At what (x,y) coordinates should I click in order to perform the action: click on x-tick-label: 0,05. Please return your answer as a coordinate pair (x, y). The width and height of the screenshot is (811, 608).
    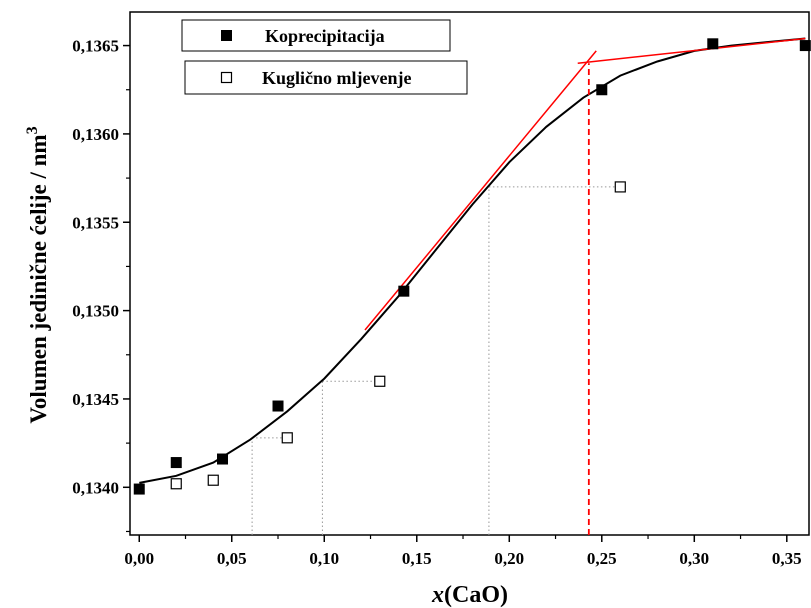
    Looking at the image, I should click on (232, 558).